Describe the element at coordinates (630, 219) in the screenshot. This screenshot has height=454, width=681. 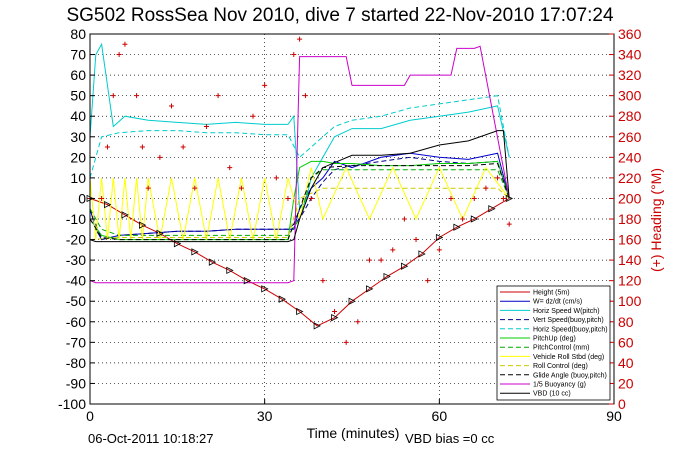
I see `y2-tick-label: 180` at that location.